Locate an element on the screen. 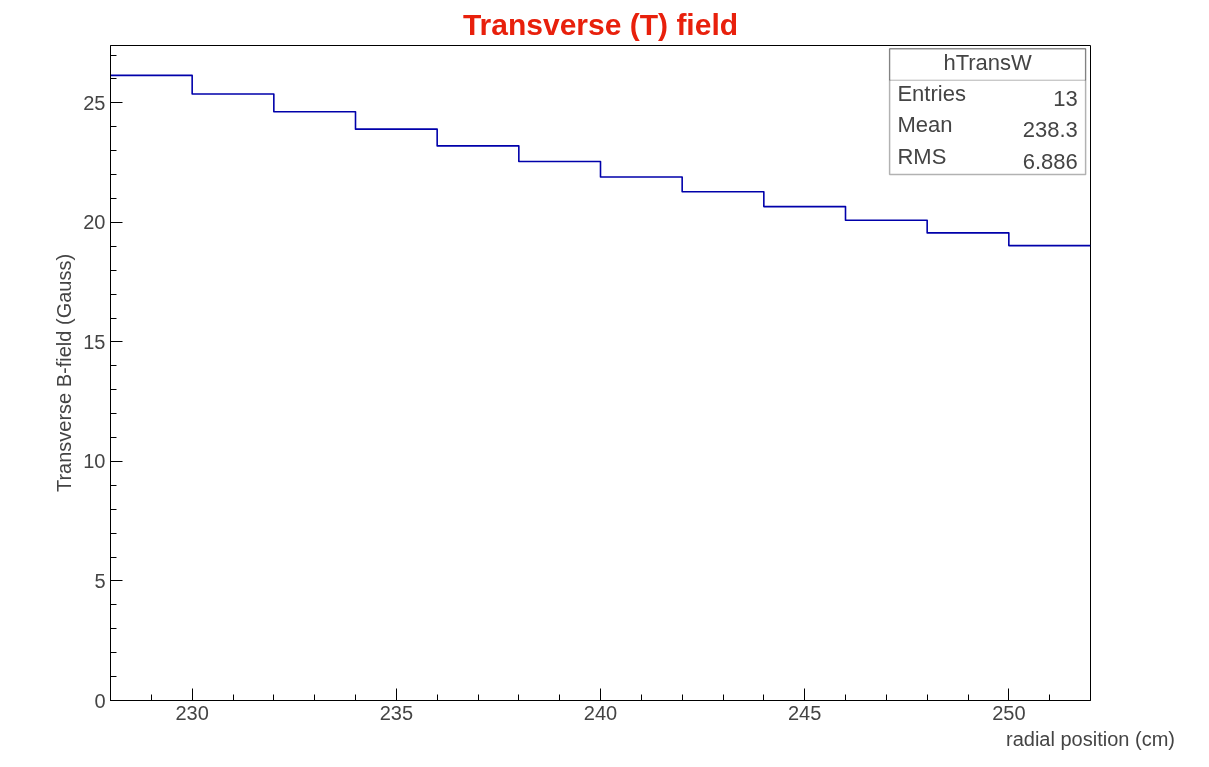 This screenshot has width=1209, height=767. y-tick-label: 25 is located at coordinates (94, 102).